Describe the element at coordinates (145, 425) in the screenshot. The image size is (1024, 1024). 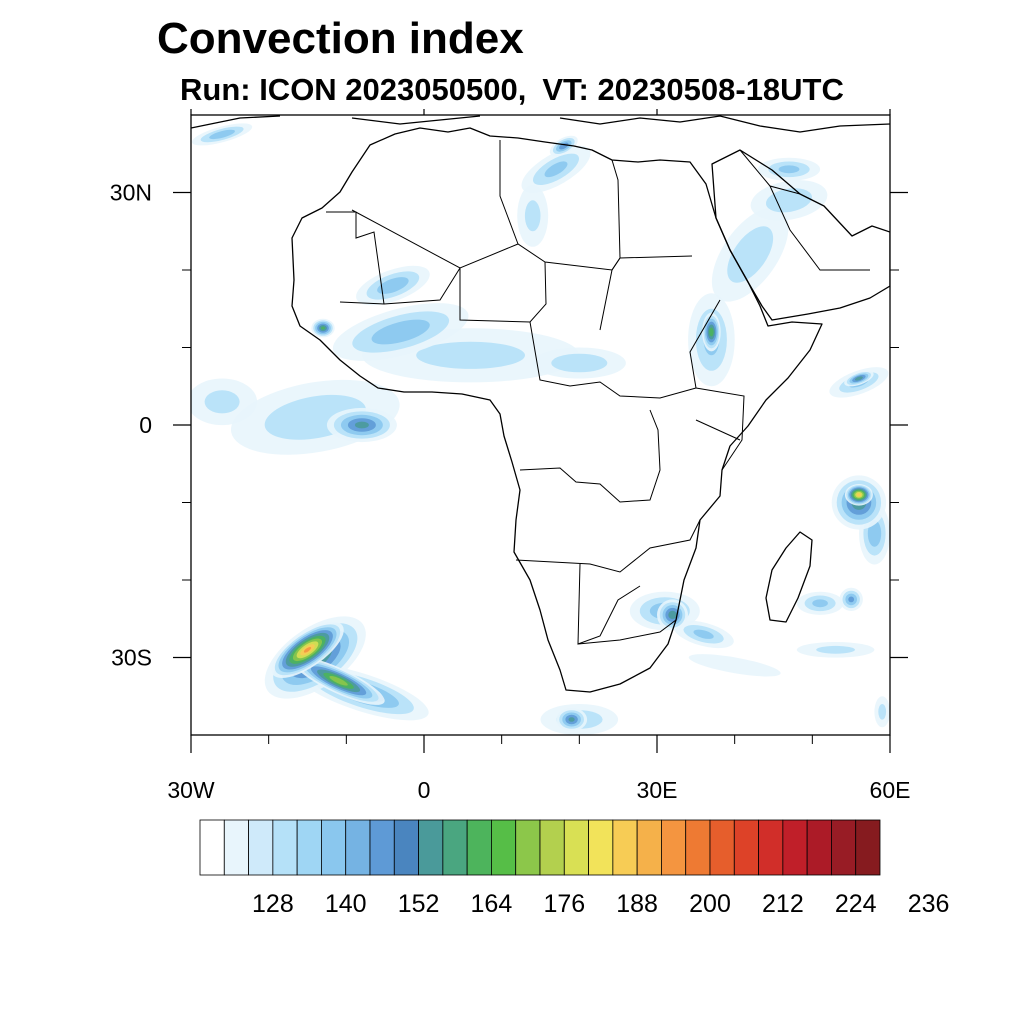
I see `lat-tick-label: 0` at that location.